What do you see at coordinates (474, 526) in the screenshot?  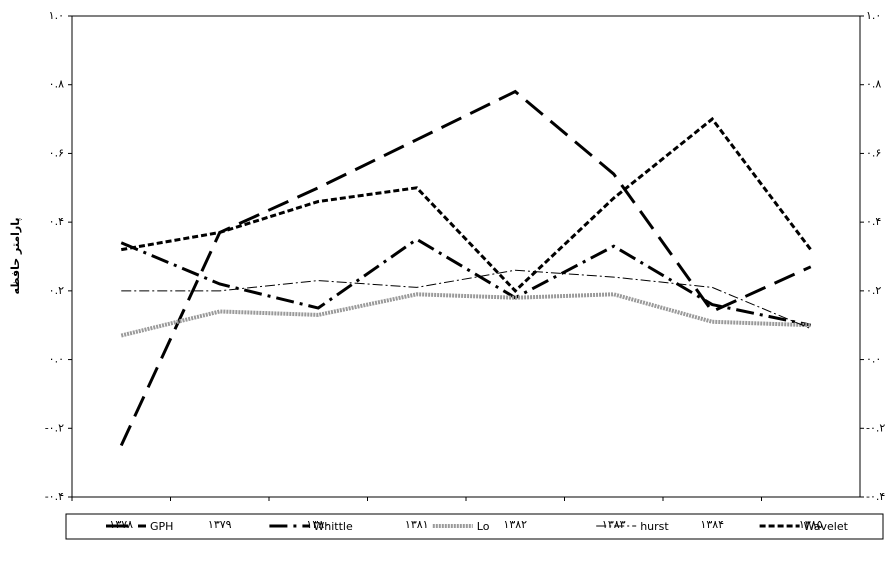 I see `legend-box` at bounding box center [474, 526].